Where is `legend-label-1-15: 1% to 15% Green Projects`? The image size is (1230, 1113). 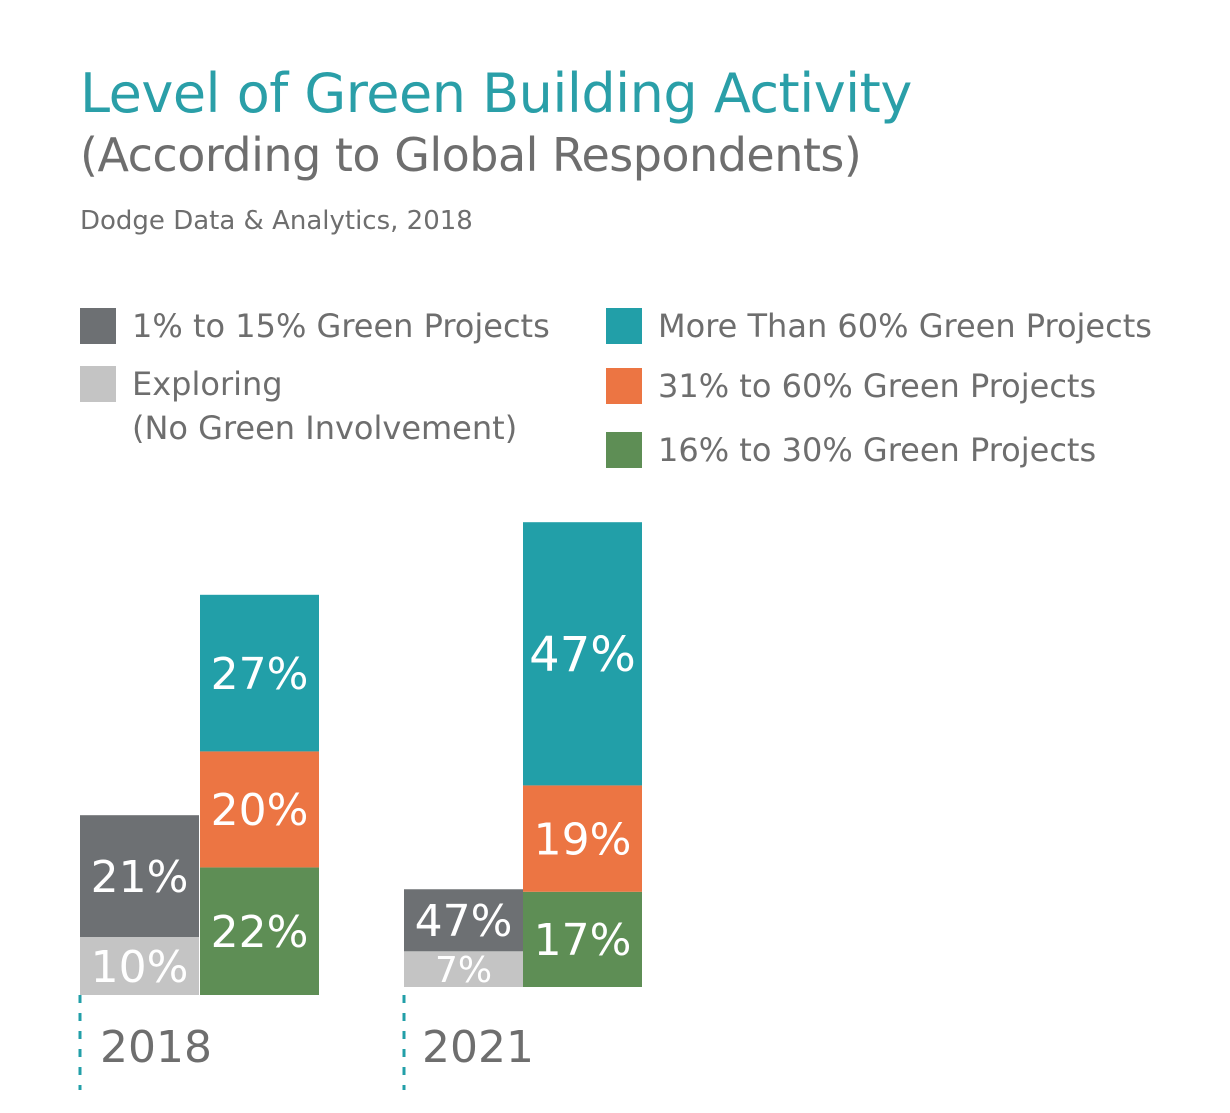
legend-label-1-15: 1% to 15% Green Projects is located at coordinates (341, 326).